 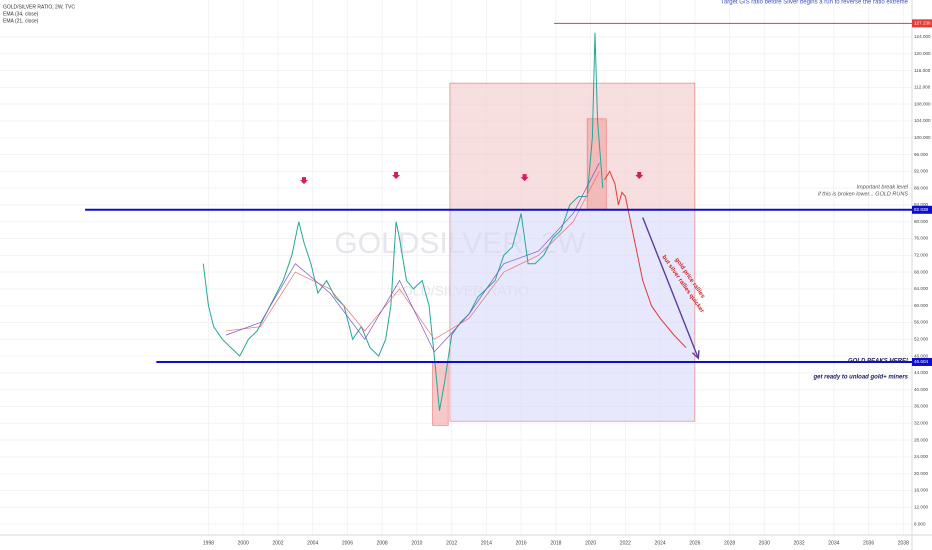 I want to click on arrow-head, so click(x=695, y=355).